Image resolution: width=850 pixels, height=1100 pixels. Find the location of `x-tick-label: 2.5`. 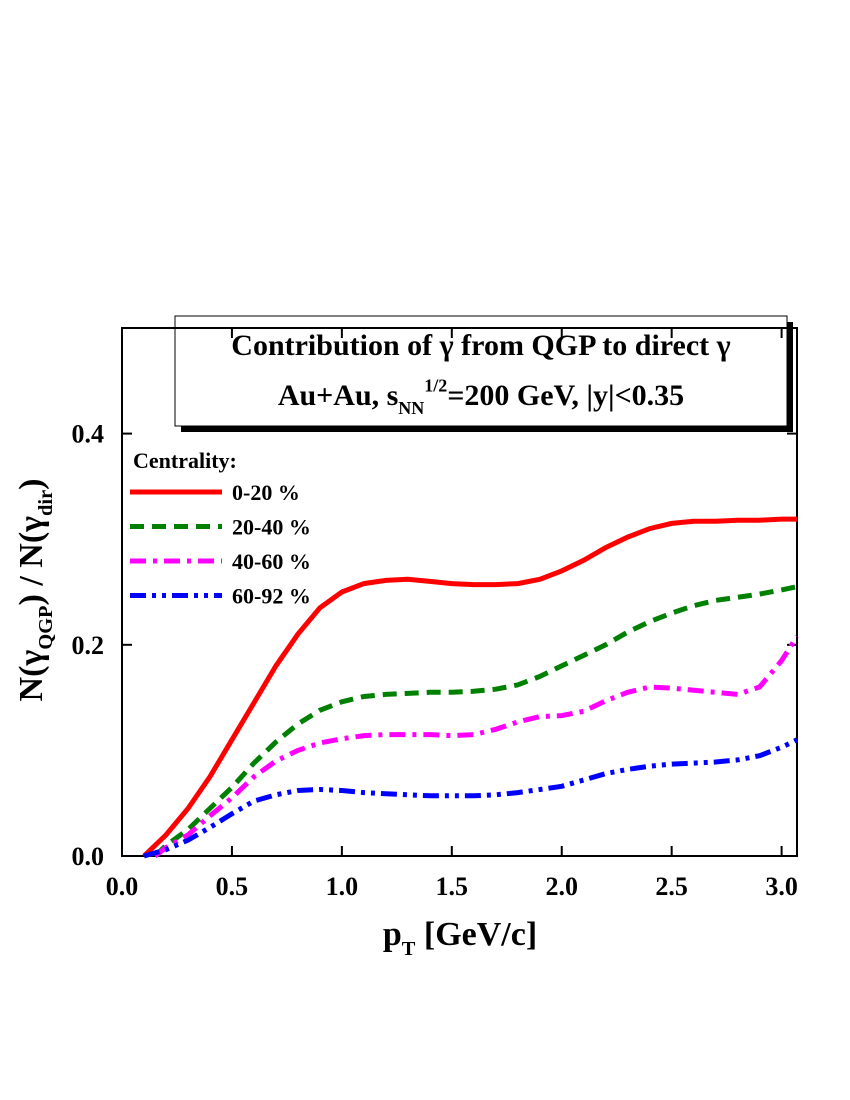

x-tick-label: 2.5 is located at coordinates (671, 886).